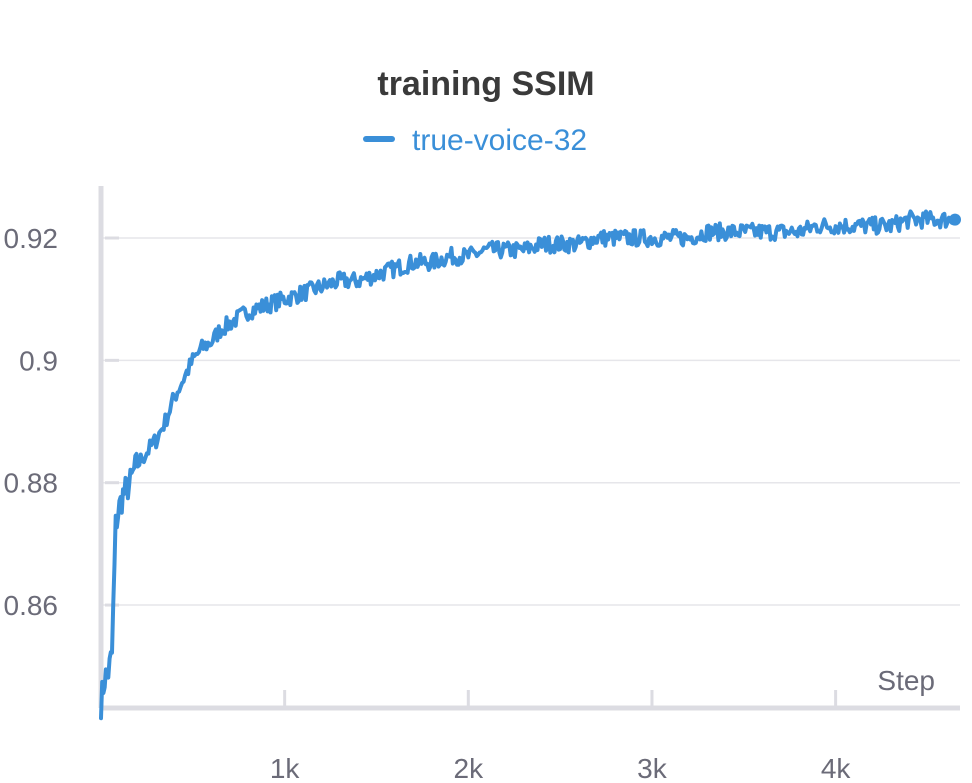  What do you see at coordinates (38, 360) in the screenshot?
I see `y-tick-label: 0.9` at bounding box center [38, 360].